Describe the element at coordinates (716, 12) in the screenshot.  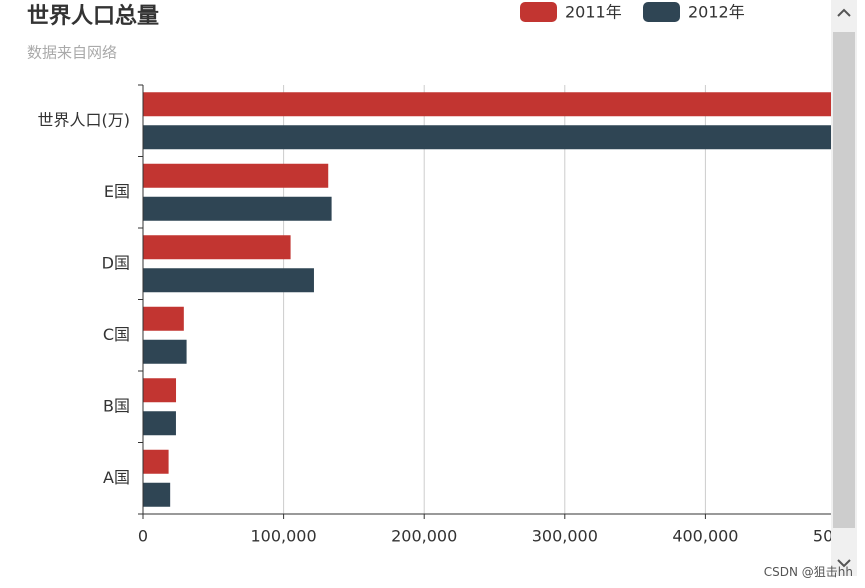
I see `legend-label: 2012年` at that location.